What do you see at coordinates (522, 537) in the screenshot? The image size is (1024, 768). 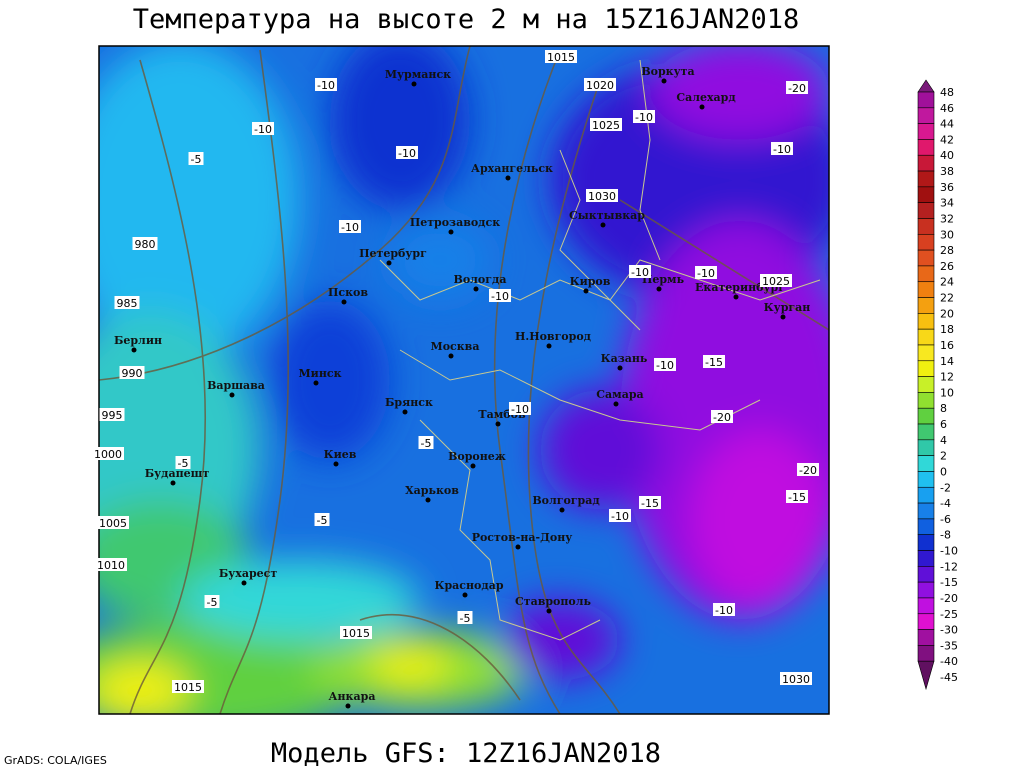 I see `city-label: Ростов-на-Дону` at bounding box center [522, 537].